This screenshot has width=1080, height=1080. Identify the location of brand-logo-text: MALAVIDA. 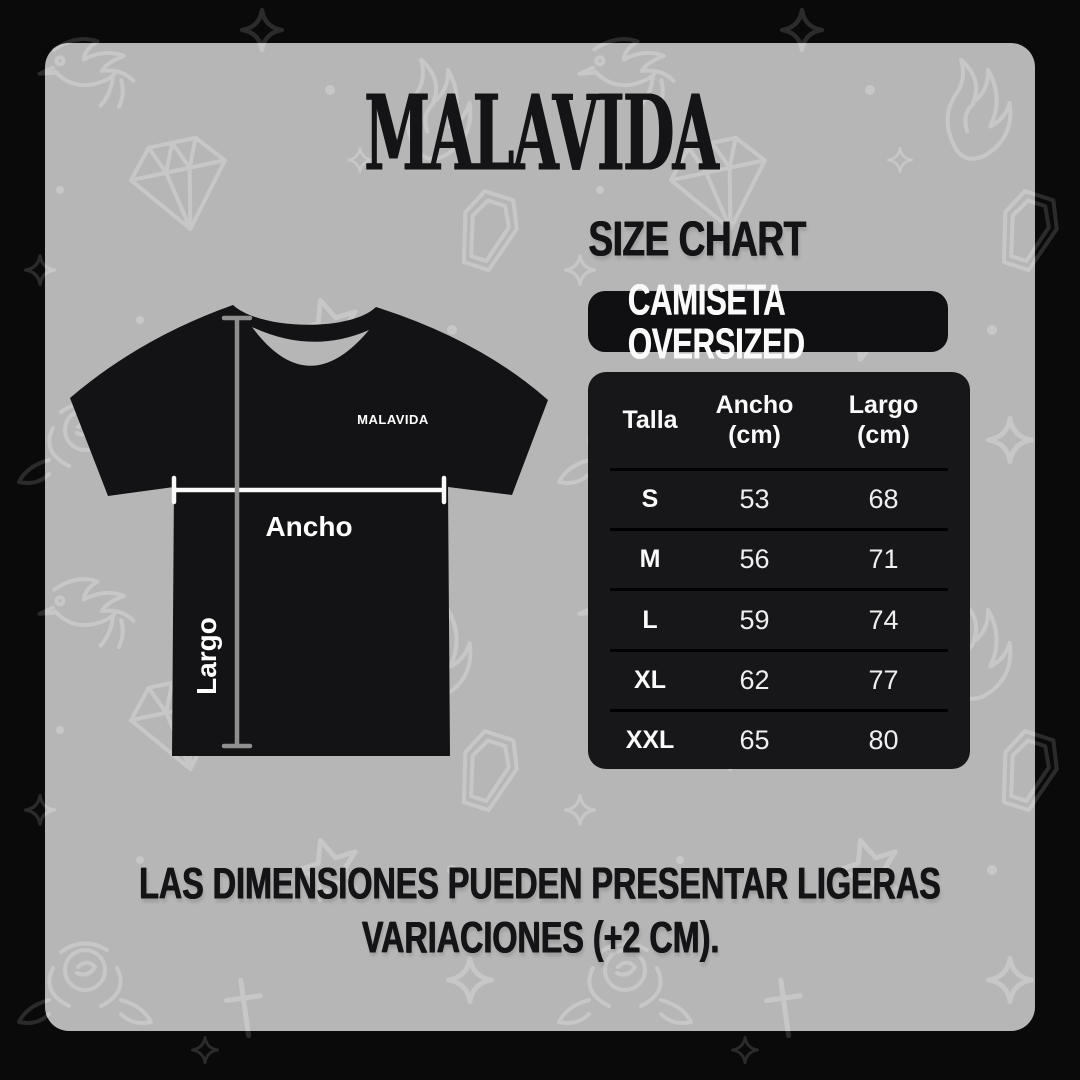
(541, 133).